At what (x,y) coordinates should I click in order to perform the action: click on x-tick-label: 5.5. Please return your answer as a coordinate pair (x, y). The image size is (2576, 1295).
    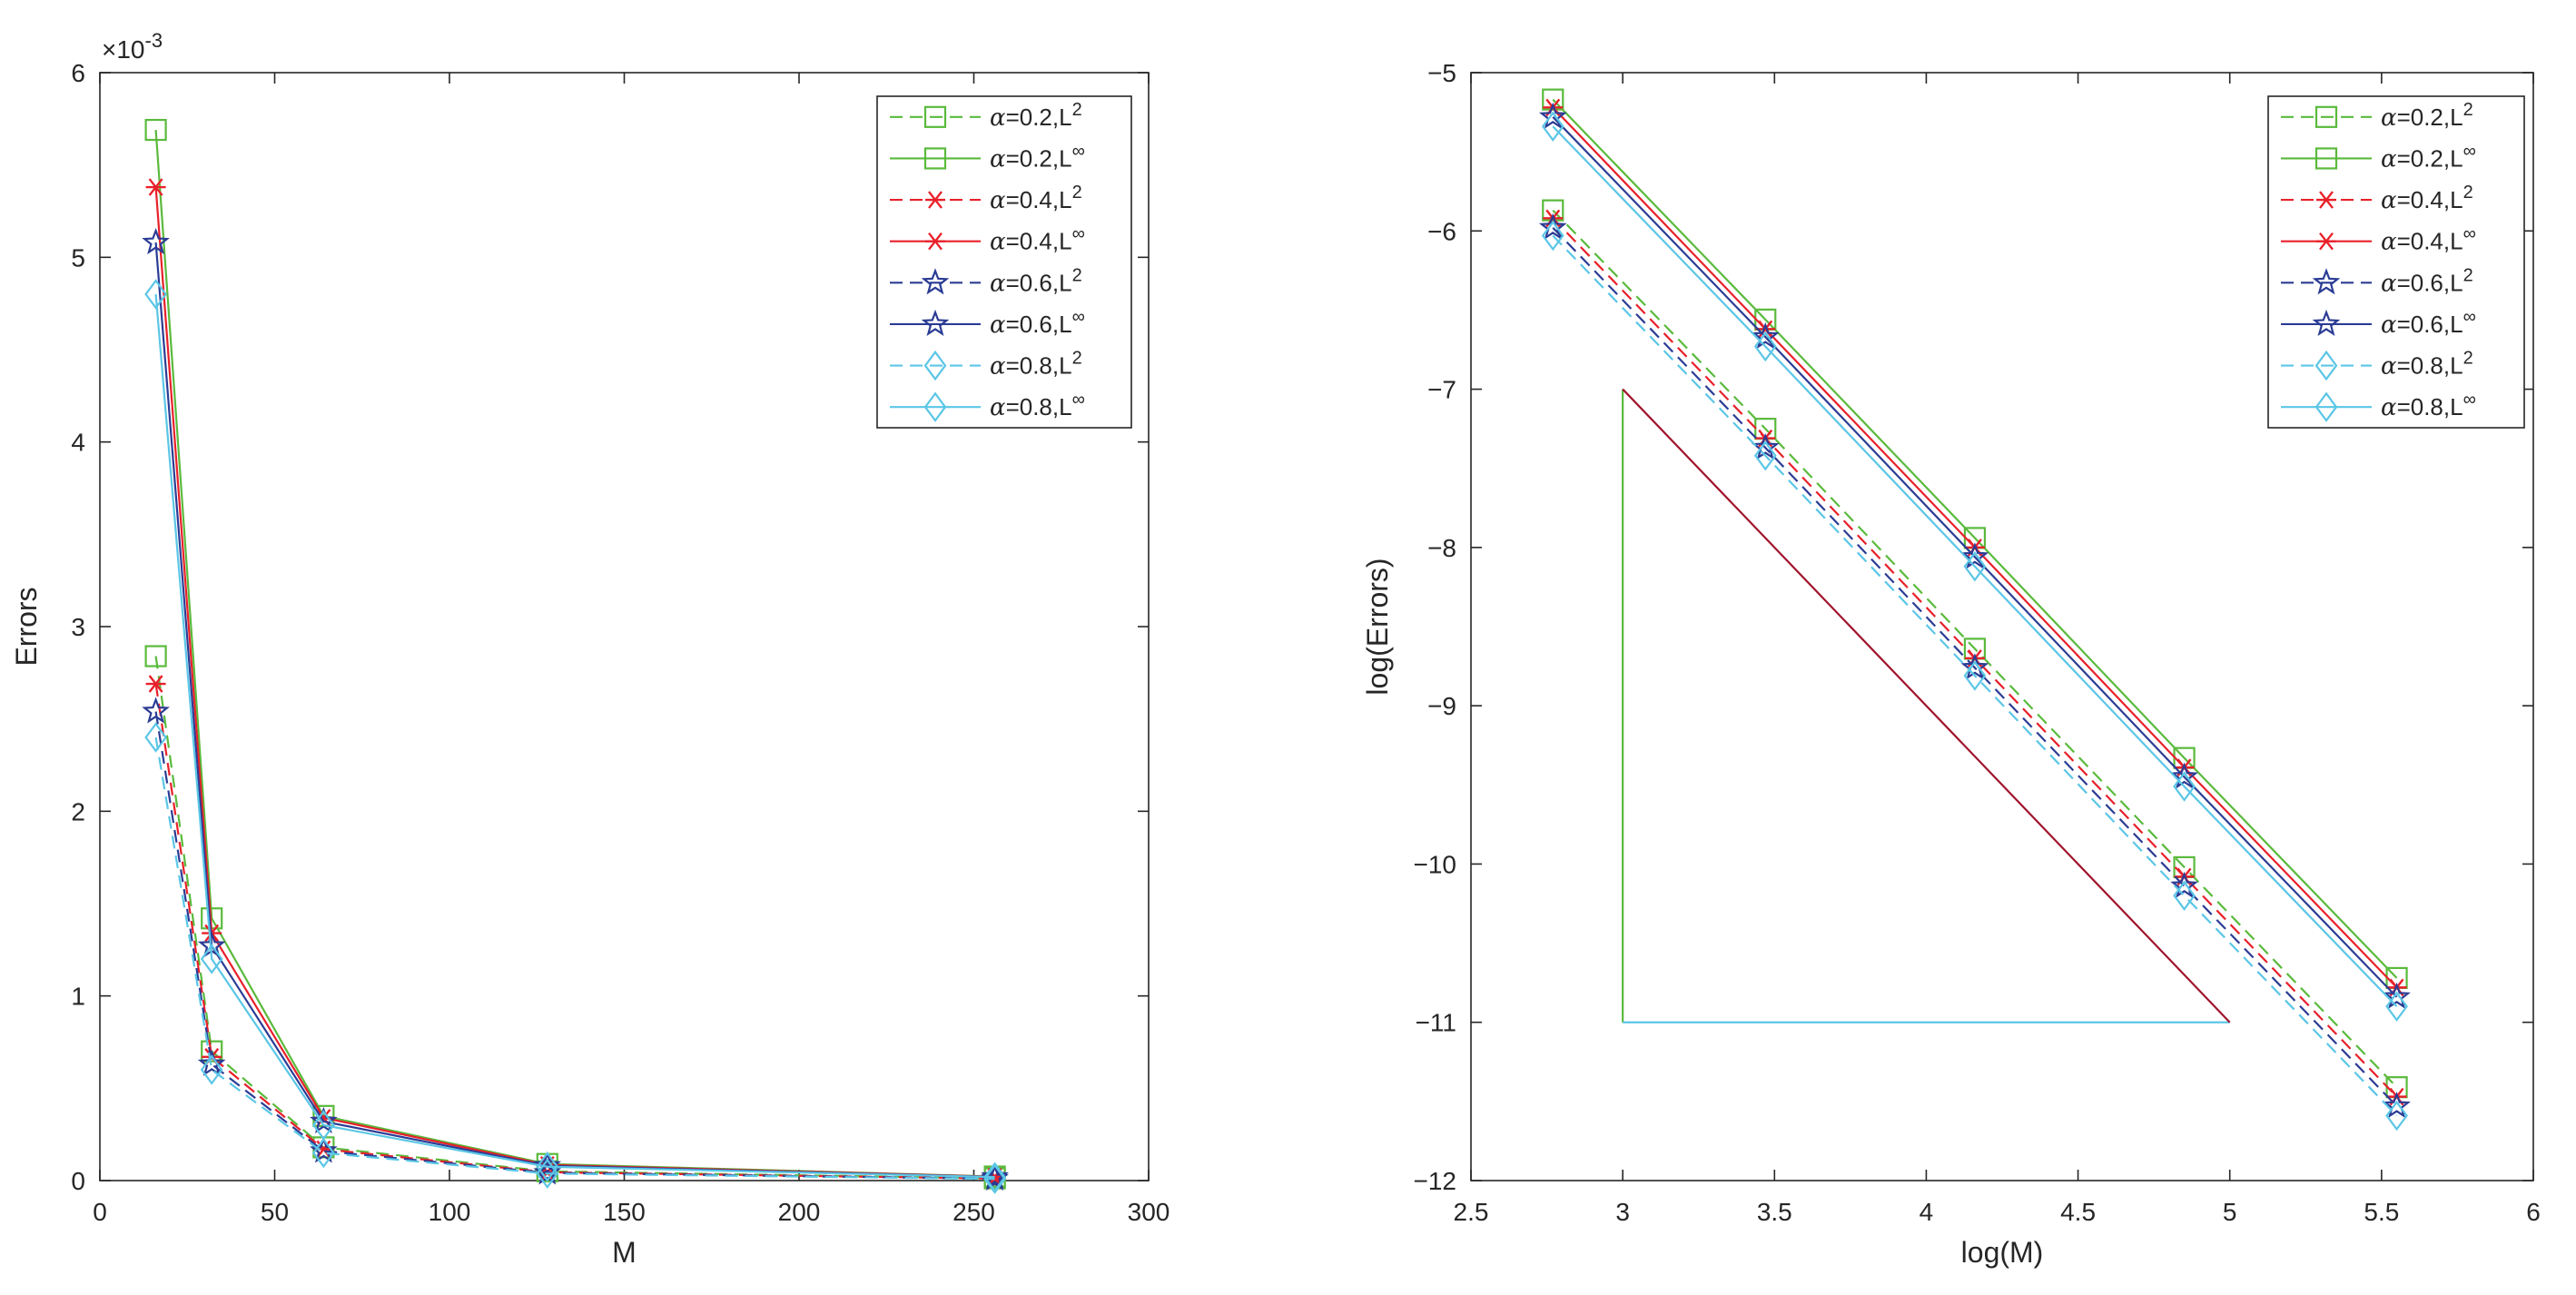
    Looking at the image, I should click on (2381, 1212).